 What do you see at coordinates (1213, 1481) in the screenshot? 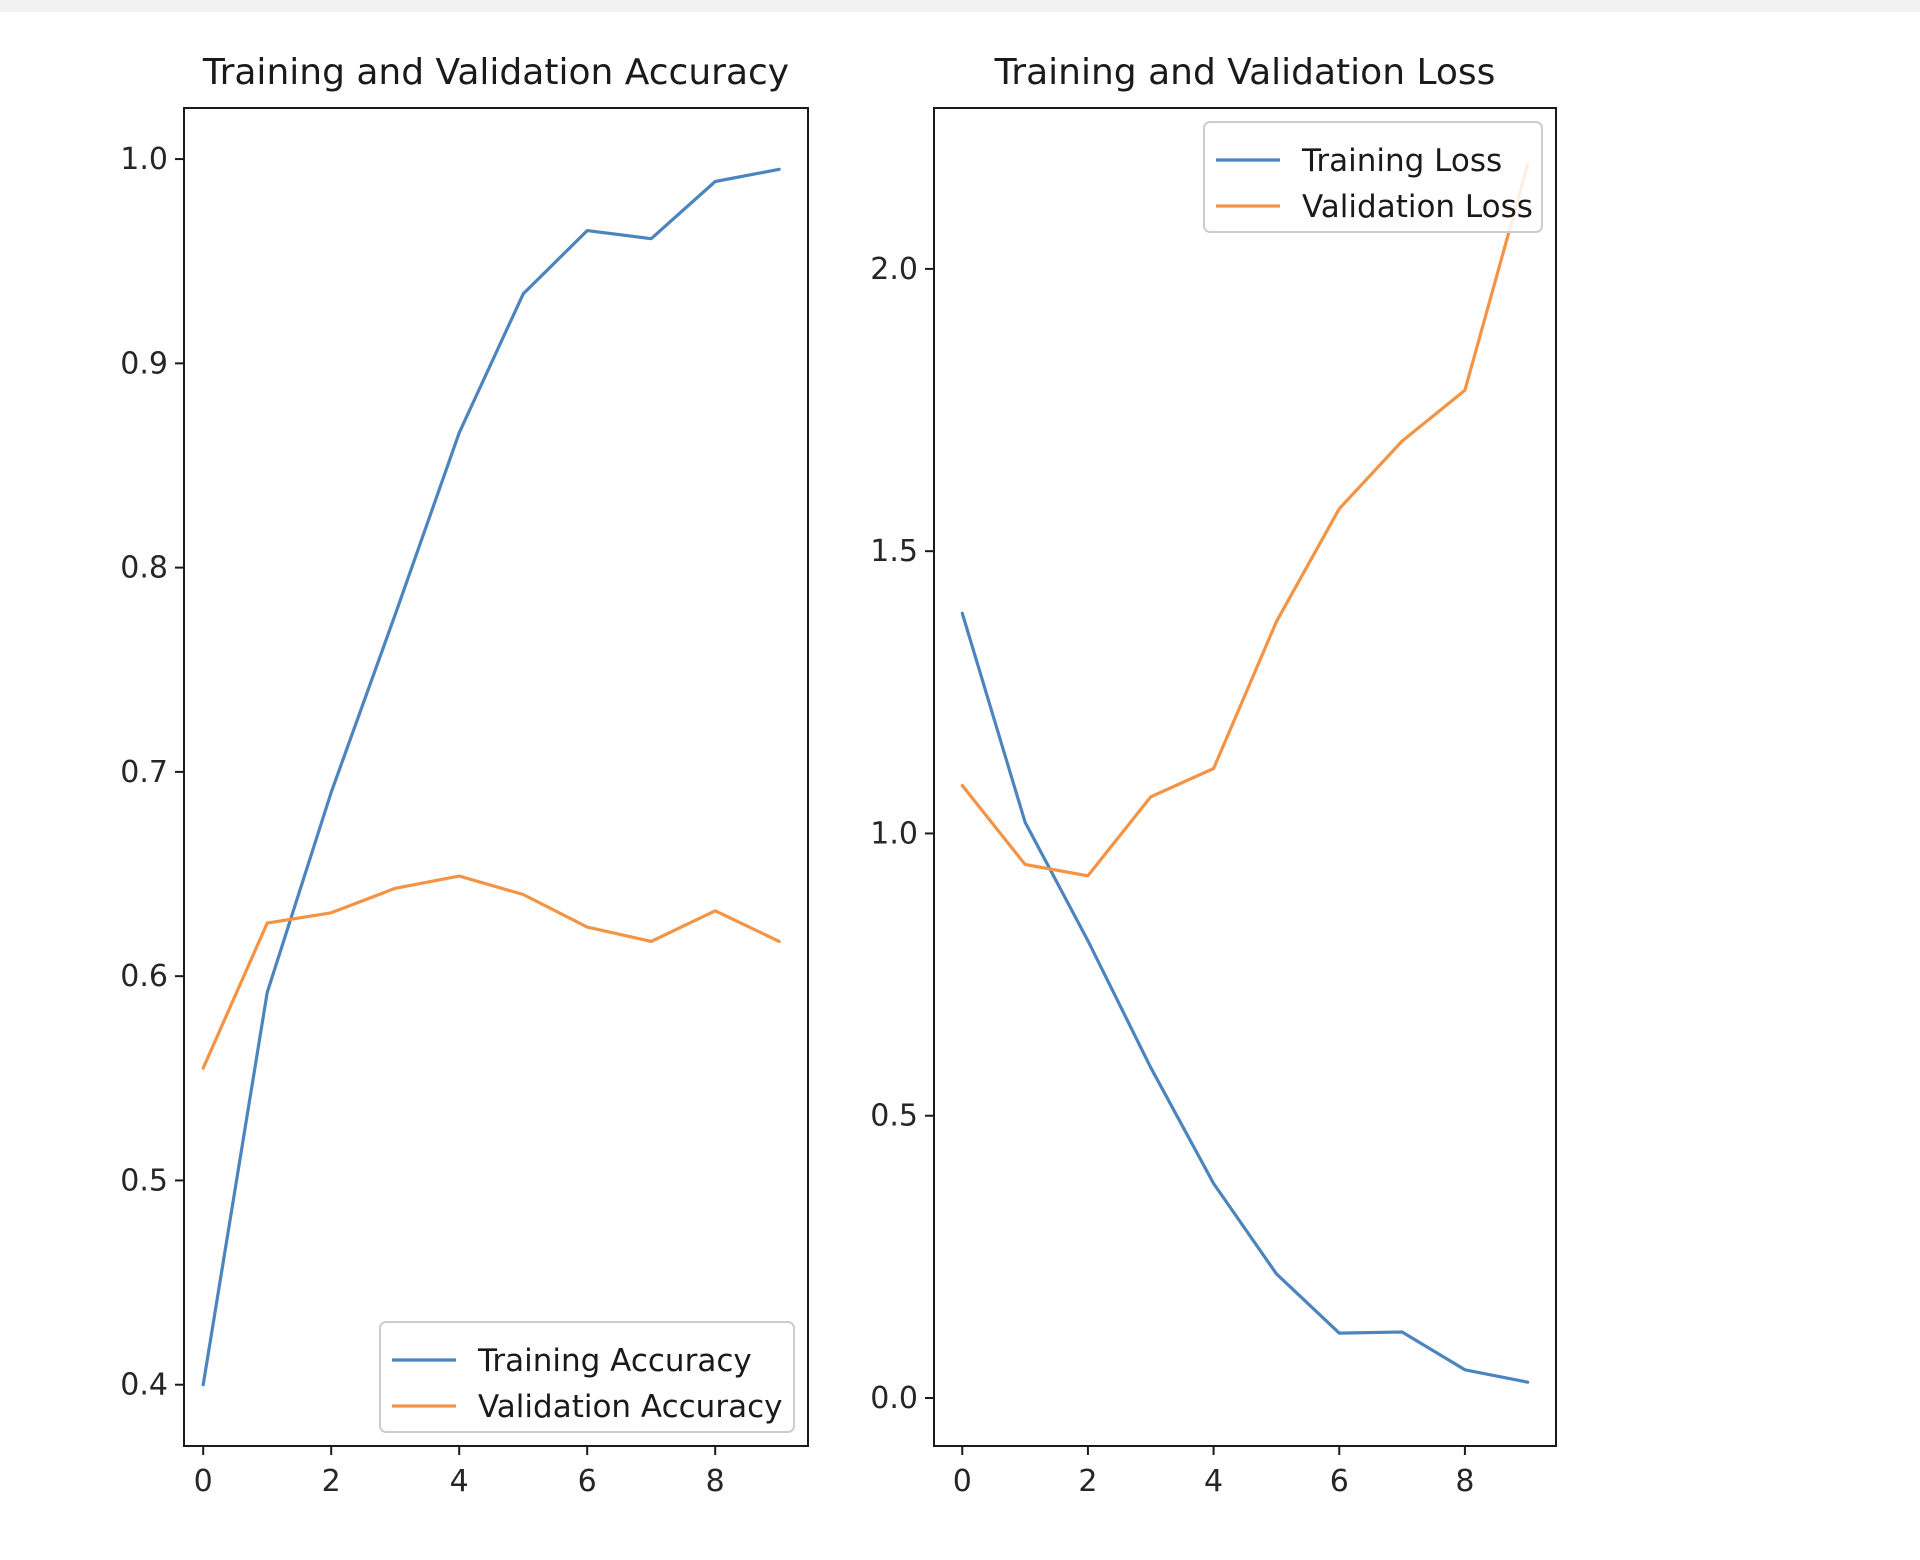
I see `loss-x-tick-label: 4` at bounding box center [1213, 1481].